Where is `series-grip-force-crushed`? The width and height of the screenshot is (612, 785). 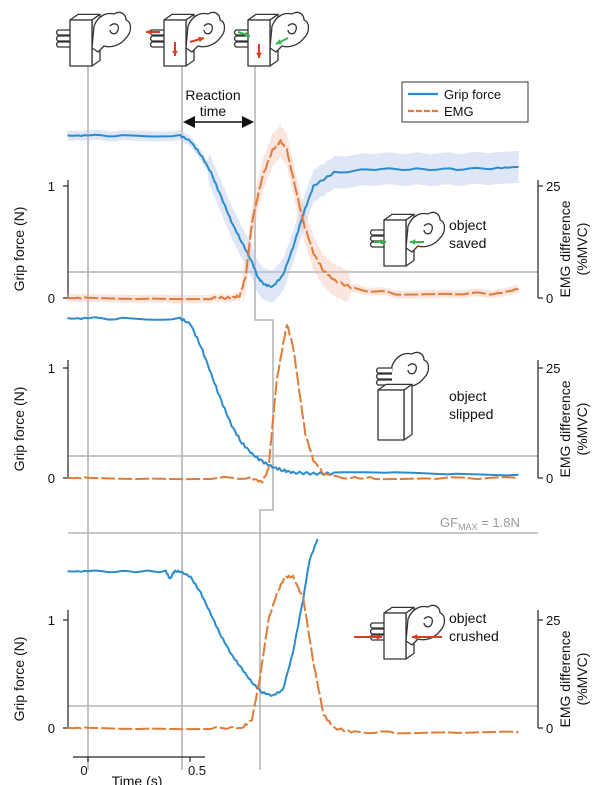 series-grip-force-crushed is located at coordinates (193, 617).